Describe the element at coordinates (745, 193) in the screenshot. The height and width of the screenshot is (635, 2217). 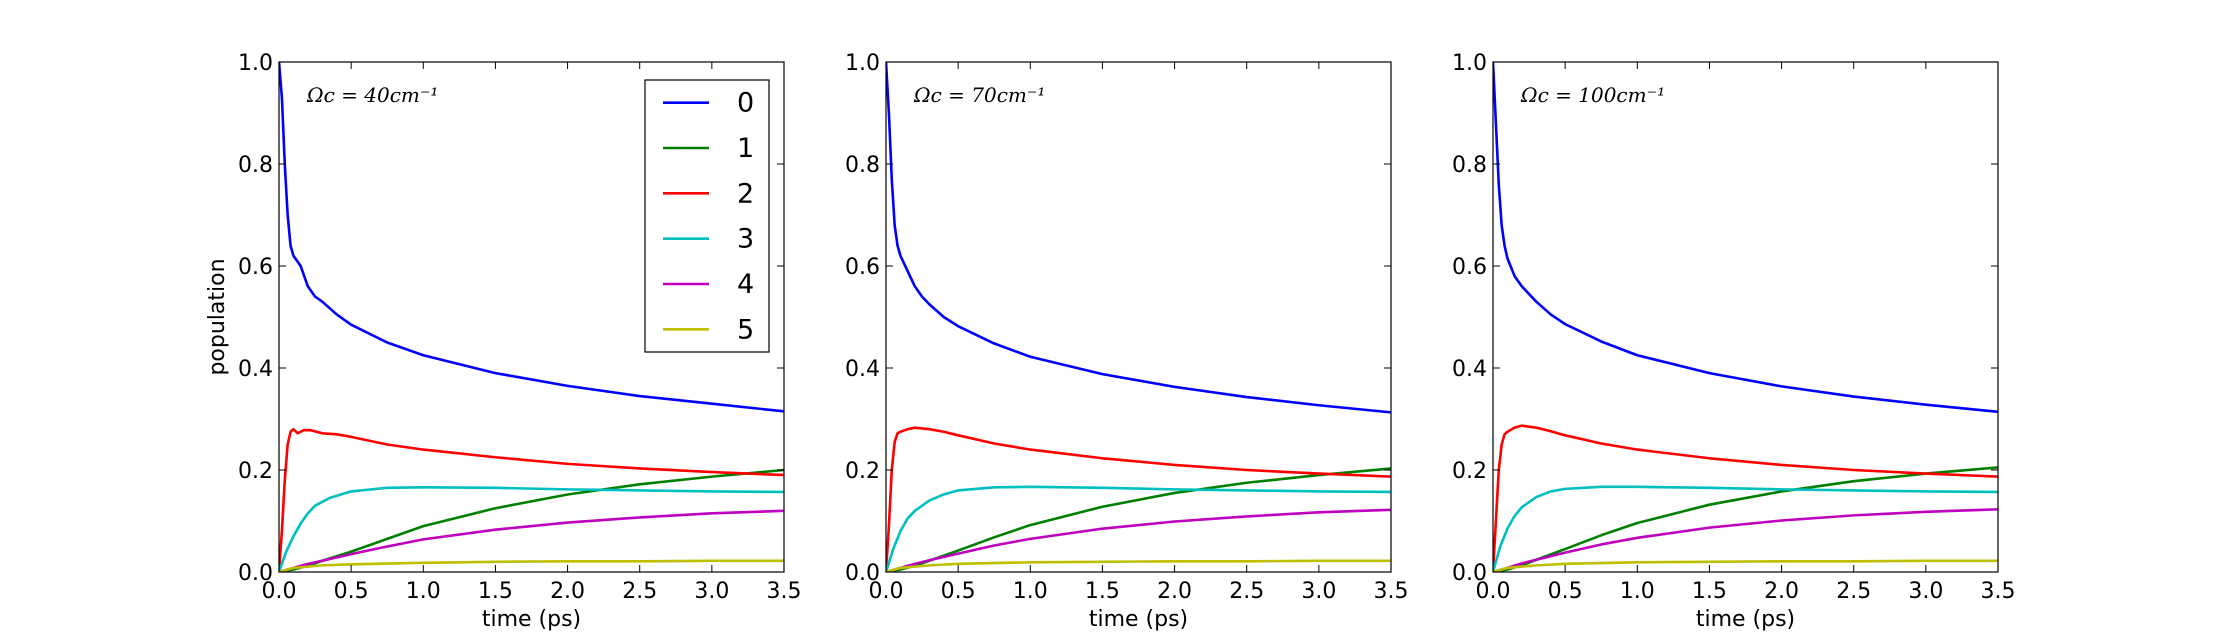
I see `legend-label-2: 2` at that location.